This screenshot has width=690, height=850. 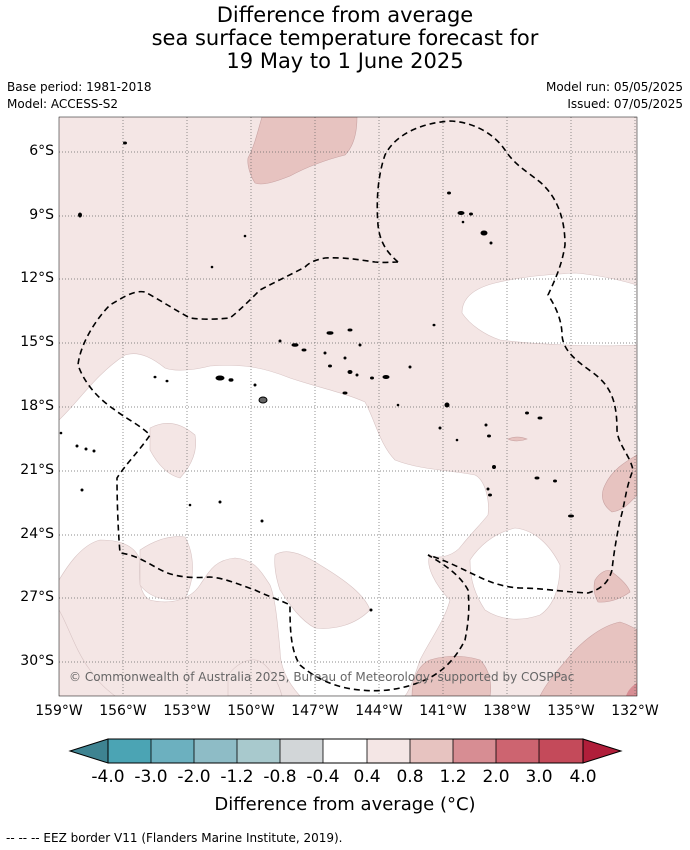 I want to click on colorbar-title: Difference from average (°C), so click(x=345, y=804).